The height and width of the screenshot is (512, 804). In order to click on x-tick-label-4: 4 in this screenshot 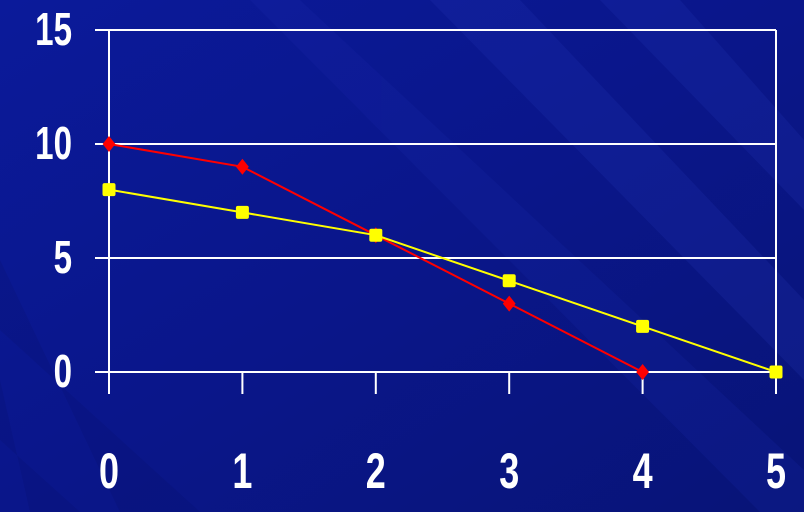, I will do `click(643, 471)`.